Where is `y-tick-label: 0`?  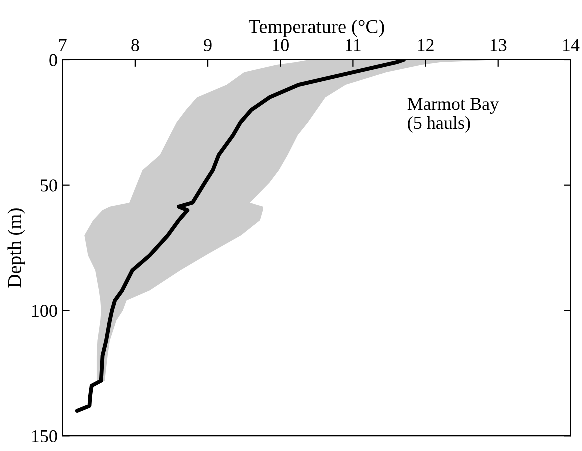 y-tick-label: 0 is located at coordinates (54, 60).